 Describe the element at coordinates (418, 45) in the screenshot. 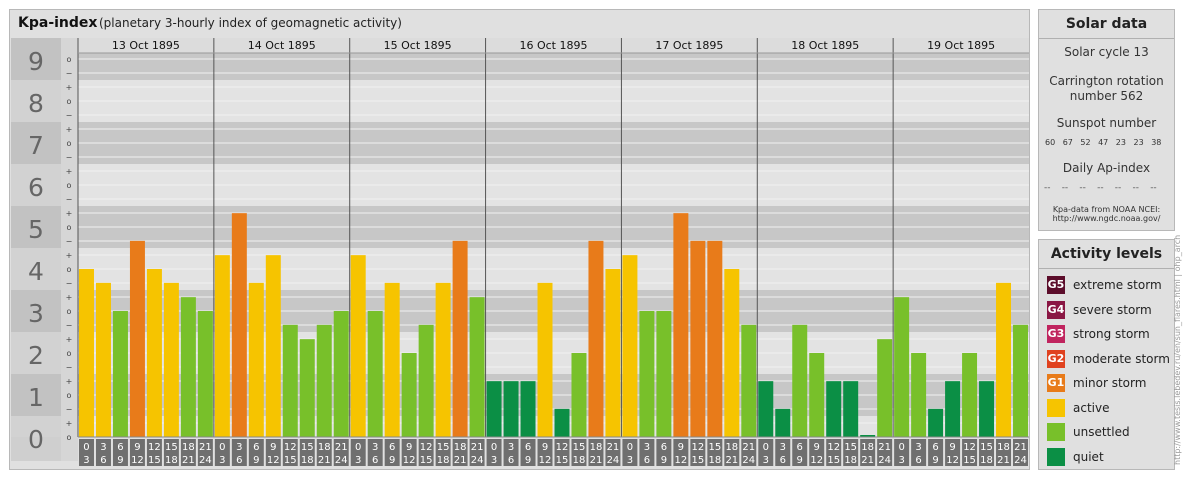

I see `day-label: 15 Oct 1895` at that location.